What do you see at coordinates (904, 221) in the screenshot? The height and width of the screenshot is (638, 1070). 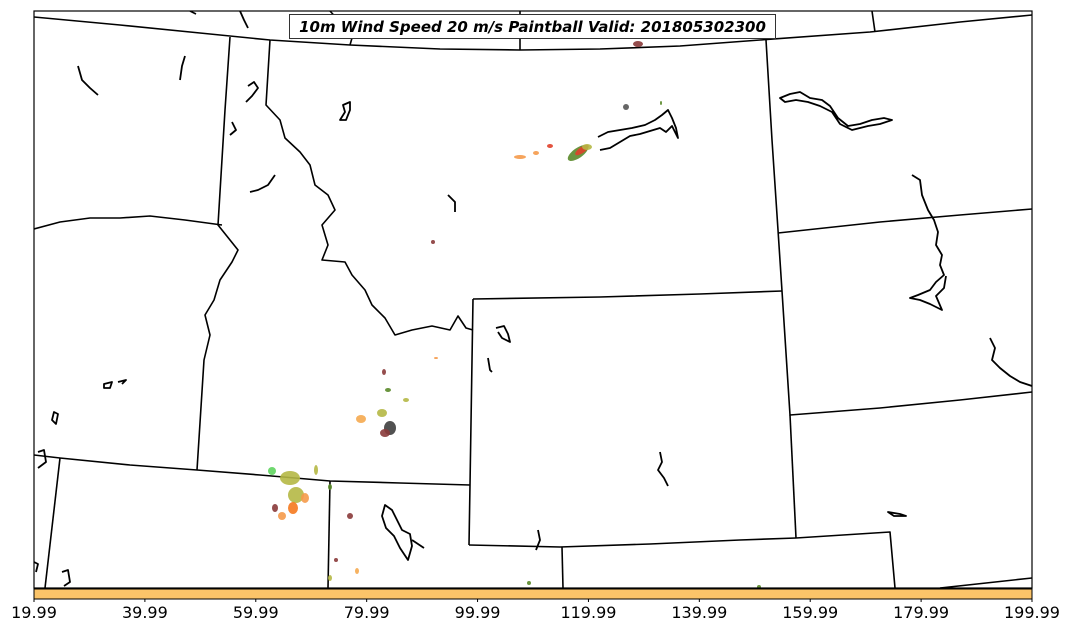 I see `dakota-border` at bounding box center [904, 221].